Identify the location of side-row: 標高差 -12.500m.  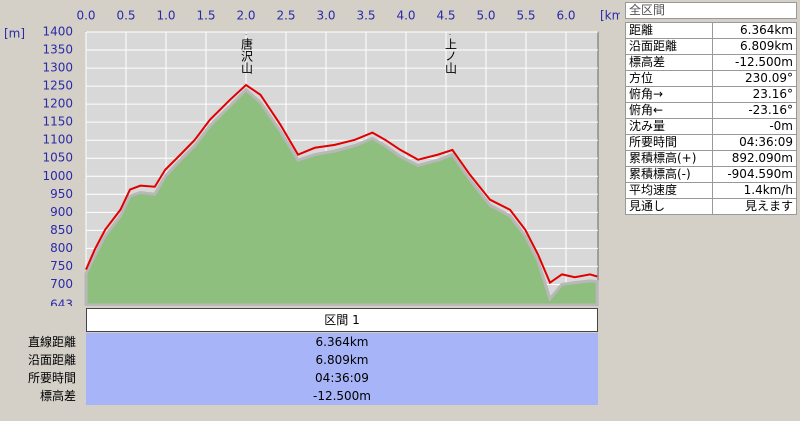
(711, 62).